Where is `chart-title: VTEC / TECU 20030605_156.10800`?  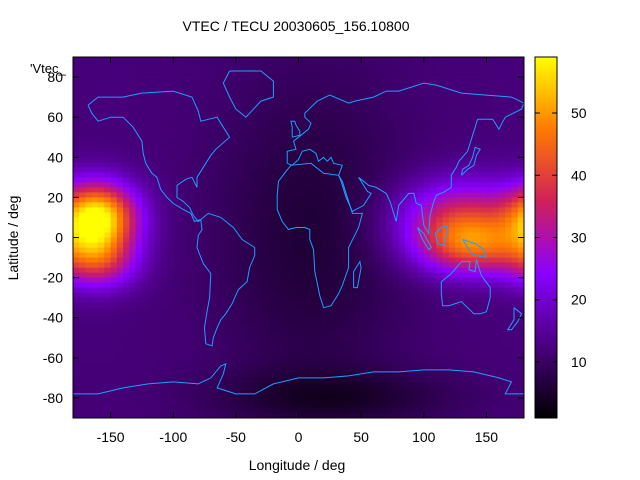 chart-title: VTEC / TECU 20030605_156.10800 is located at coordinates (295, 26).